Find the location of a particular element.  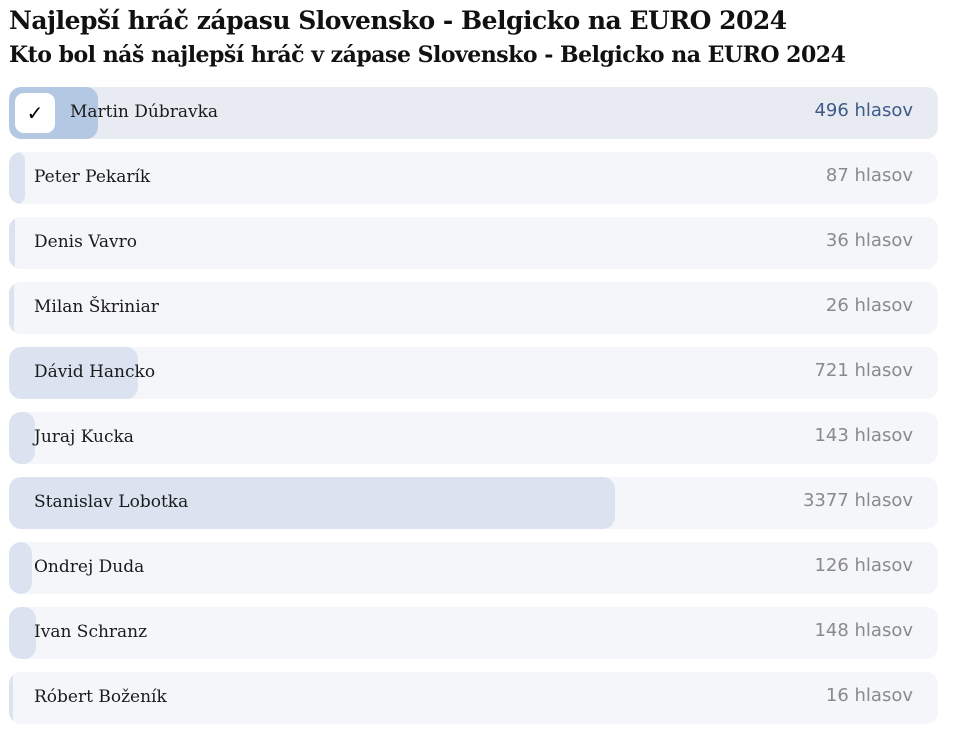

vote-count: 143 hlasov is located at coordinates (863, 435).